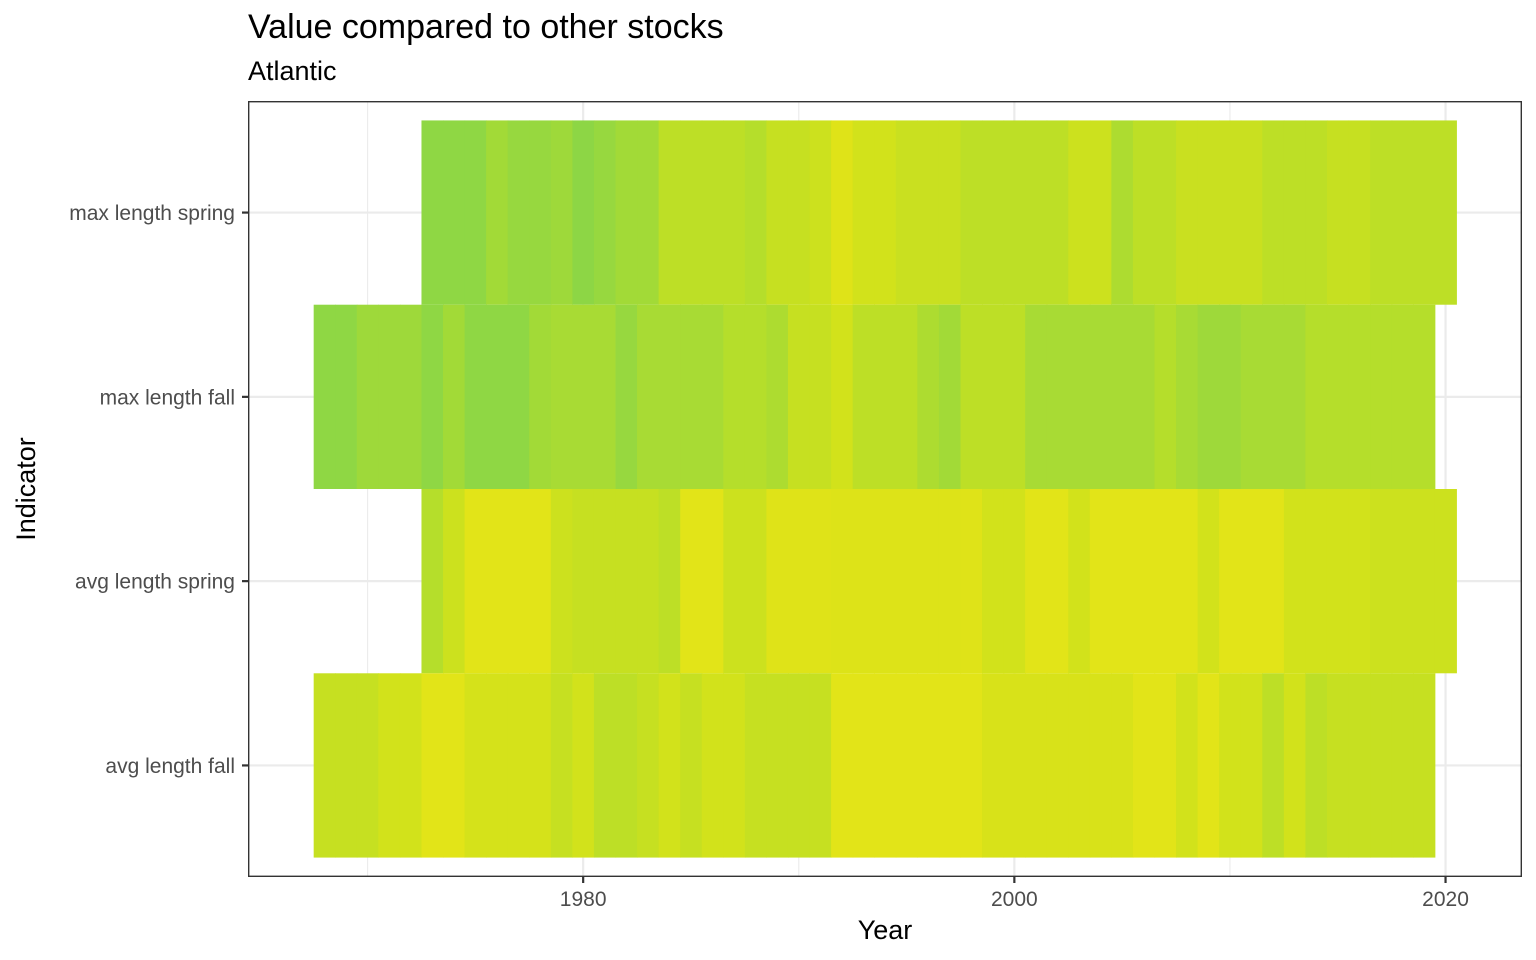 Image resolution: width=1536 pixels, height=960 pixels. I want to click on y-tick-label: max length fall, so click(167, 397).